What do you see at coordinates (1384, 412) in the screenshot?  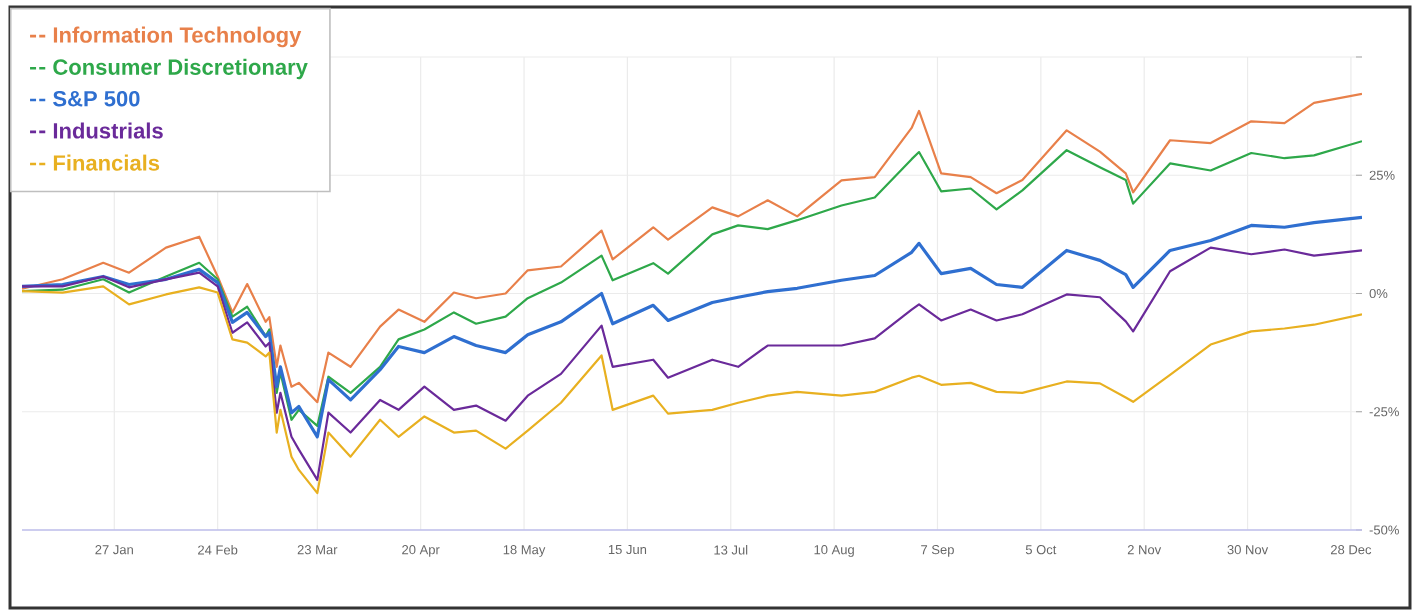 I see `y-tick-label: -25%` at bounding box center [1384, 412].